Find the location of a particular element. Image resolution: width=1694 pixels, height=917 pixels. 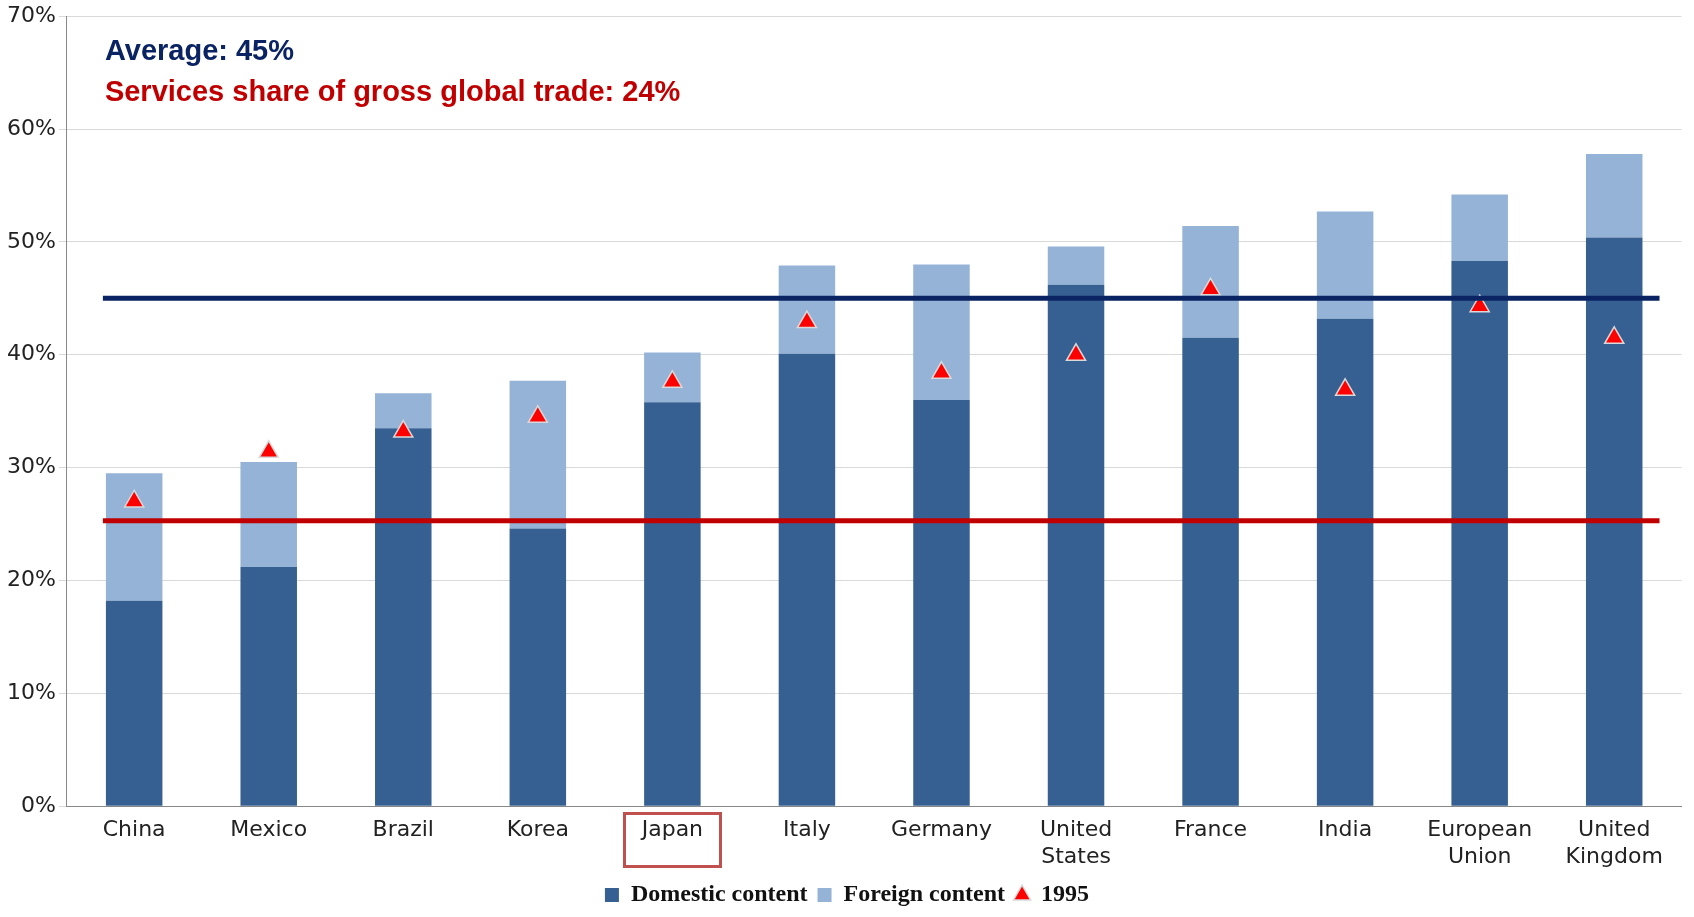

legend-label: Domestic content is located at coordinates (719, 893).